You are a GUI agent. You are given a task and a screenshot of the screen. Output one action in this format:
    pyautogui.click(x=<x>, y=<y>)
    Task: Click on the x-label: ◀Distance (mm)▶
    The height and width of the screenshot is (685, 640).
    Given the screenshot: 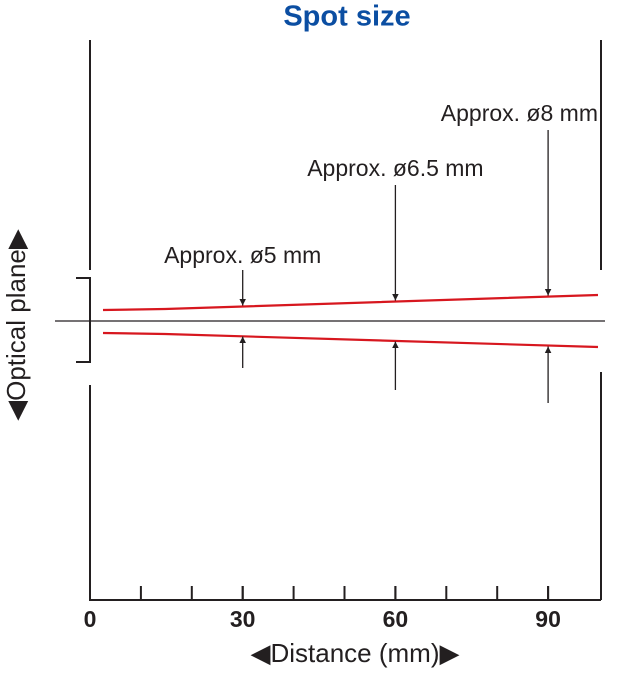 What is the action you would take?
    pyautogui.click(x=354, y=653)
    